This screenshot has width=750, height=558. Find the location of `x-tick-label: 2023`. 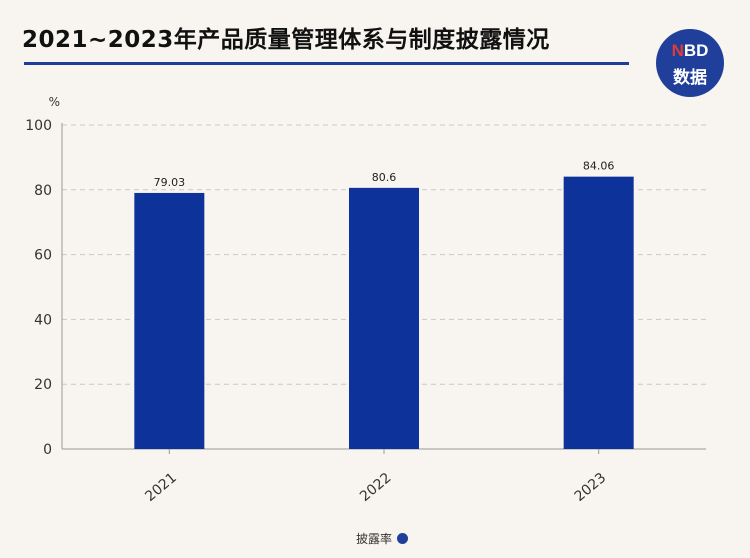

x-tick-label: 2023 is located at coordinates (591, 487).